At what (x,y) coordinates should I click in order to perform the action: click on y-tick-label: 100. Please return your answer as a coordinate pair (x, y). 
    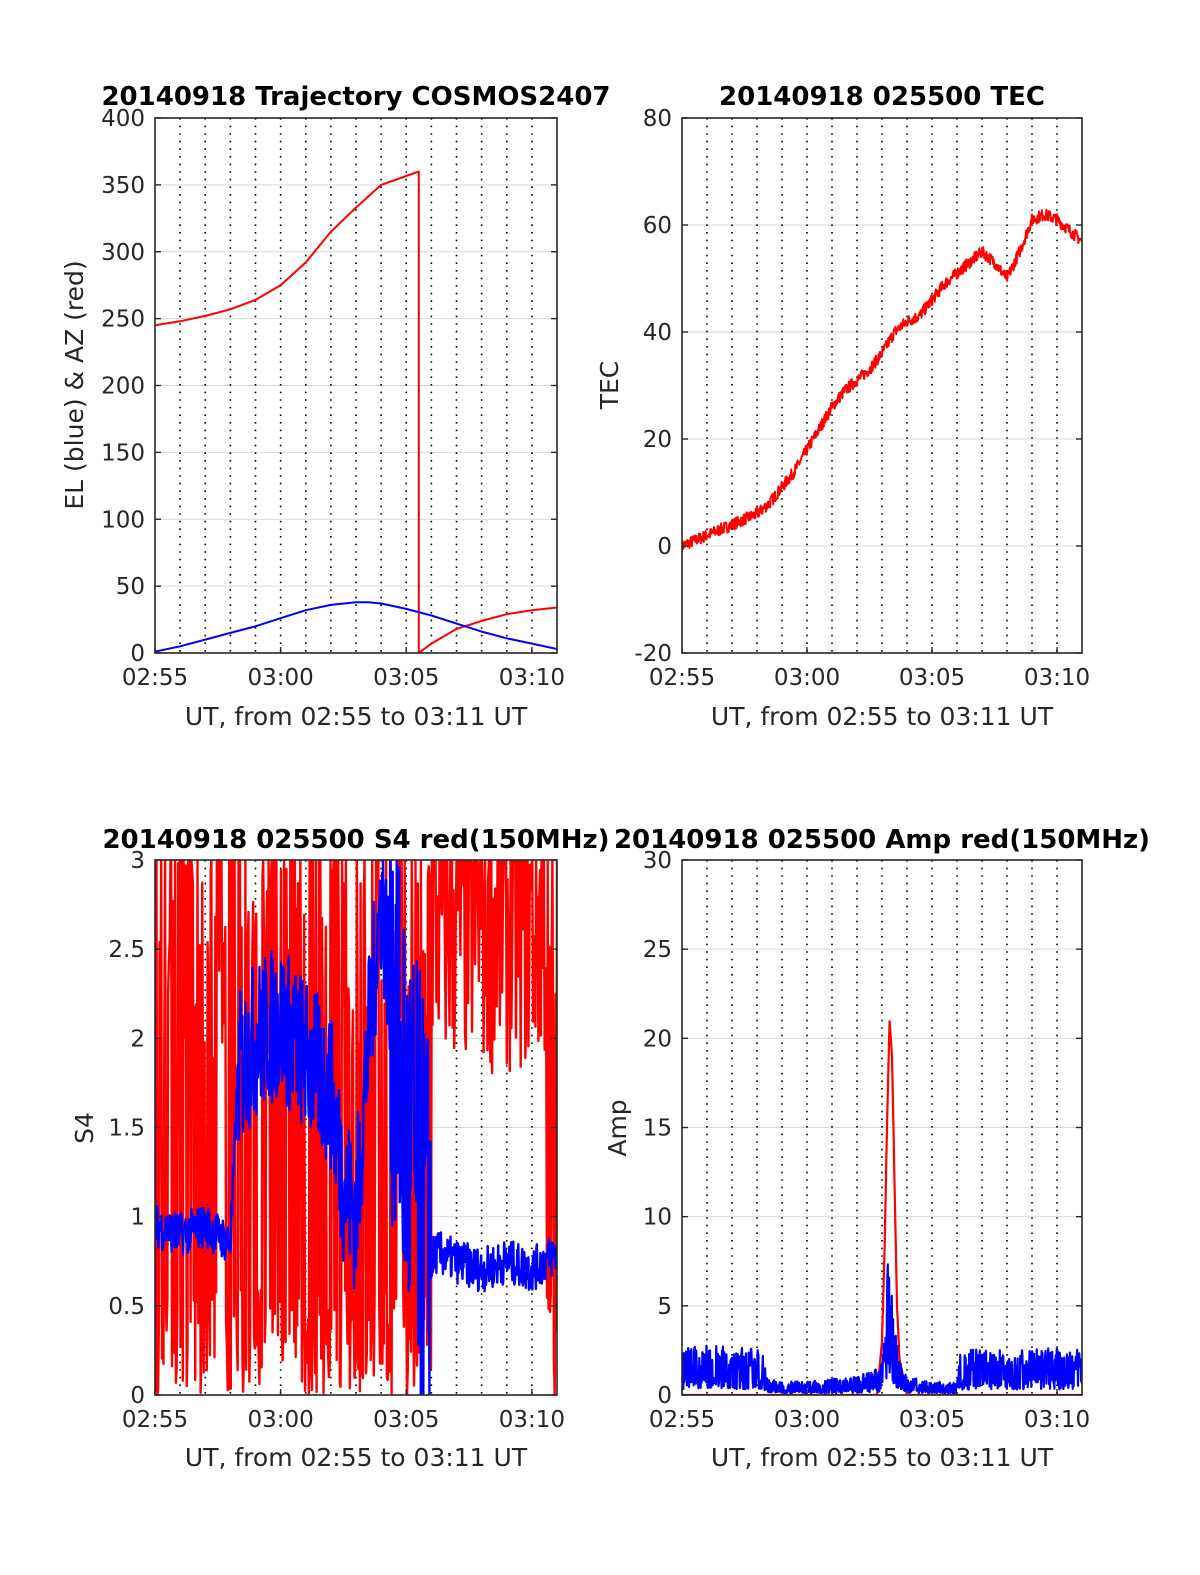
    Looking at the image, I should click on (123, 520).